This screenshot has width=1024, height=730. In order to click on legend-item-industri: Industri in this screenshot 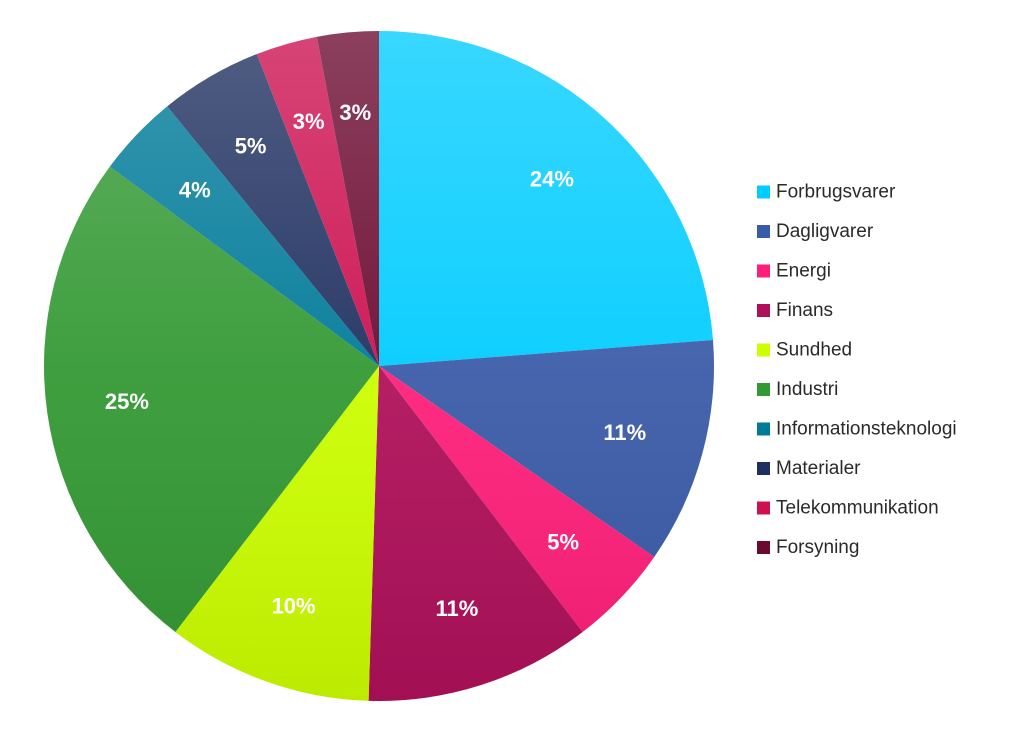, I will do `click(797, 389)`.